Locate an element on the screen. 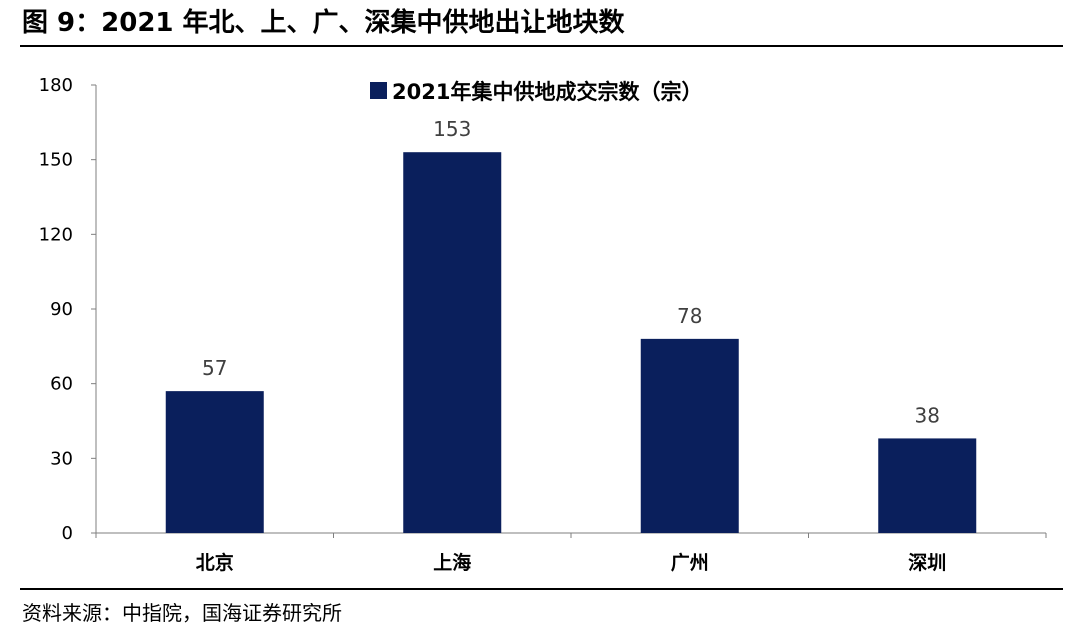  y-tick-label: 60 is located at coordinates (61, 384).